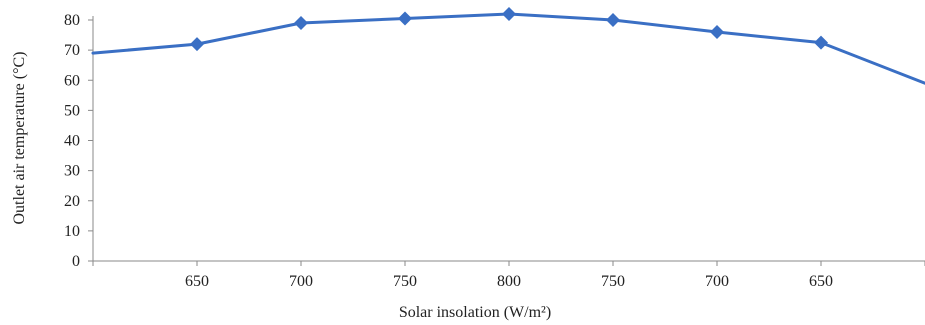  I want to click on y-tick-label: 30, so click(72, 171).